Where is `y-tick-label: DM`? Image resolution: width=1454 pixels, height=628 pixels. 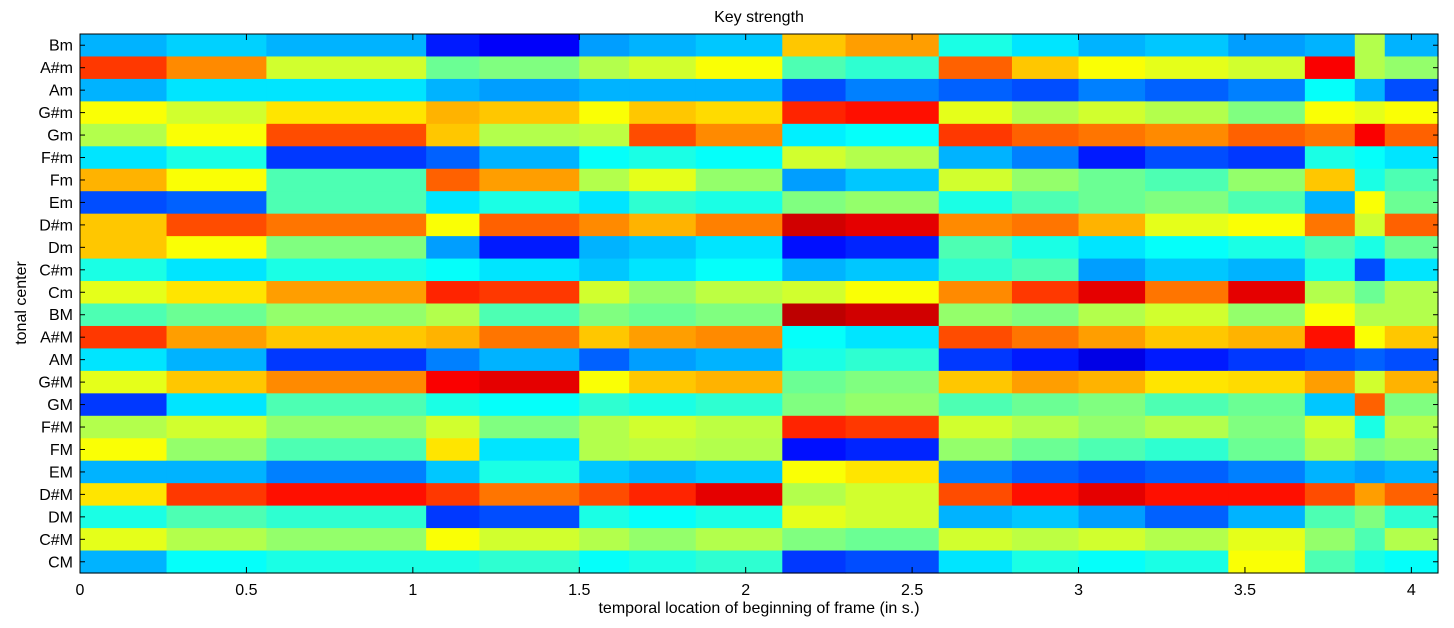
y-tick-label: DM is located at coordinates (60, 517).